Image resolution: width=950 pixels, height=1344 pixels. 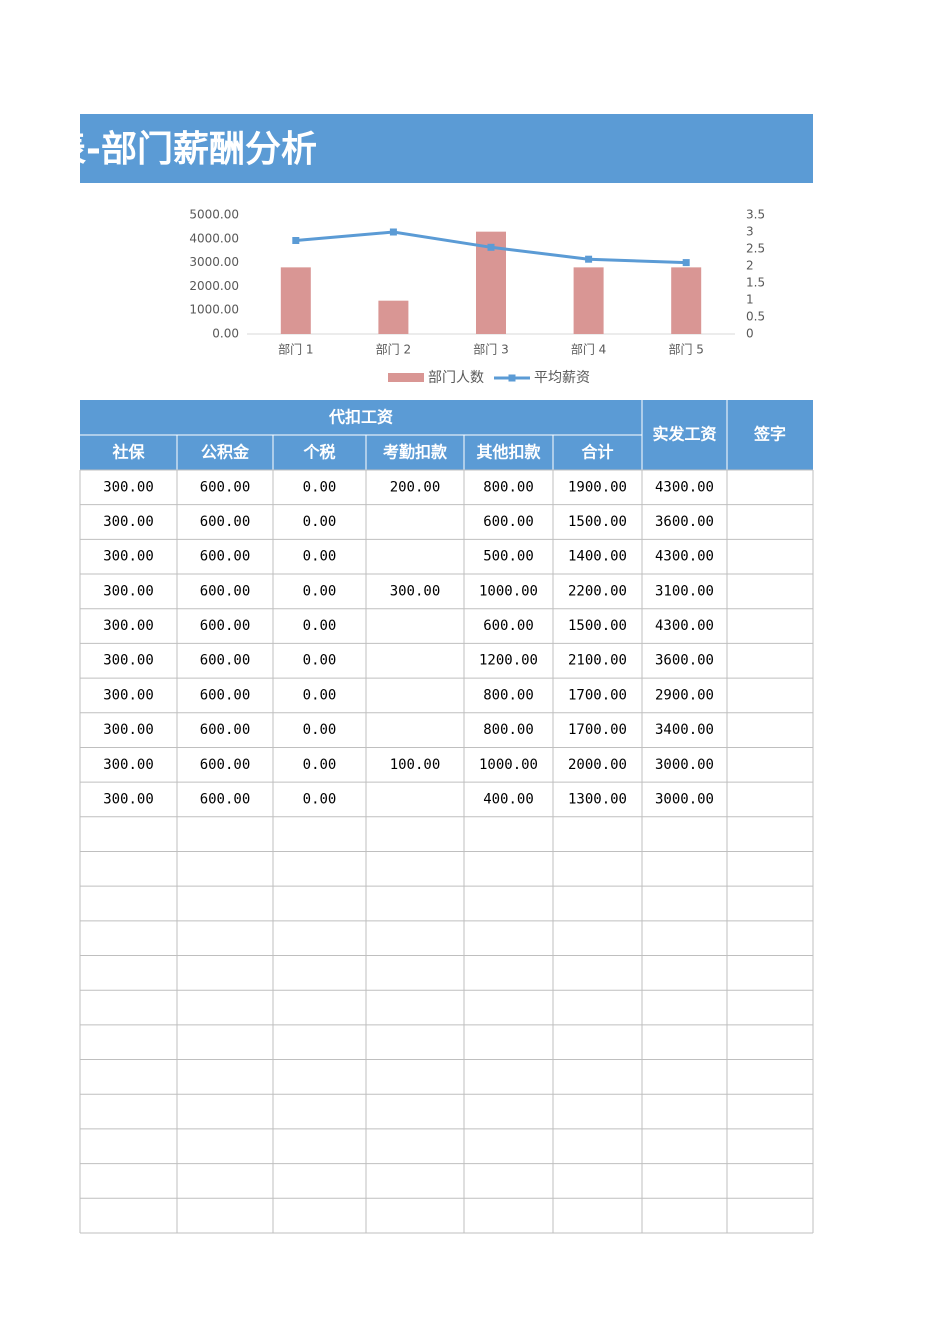 I want to click on title-band, so click(x=446, y=148).